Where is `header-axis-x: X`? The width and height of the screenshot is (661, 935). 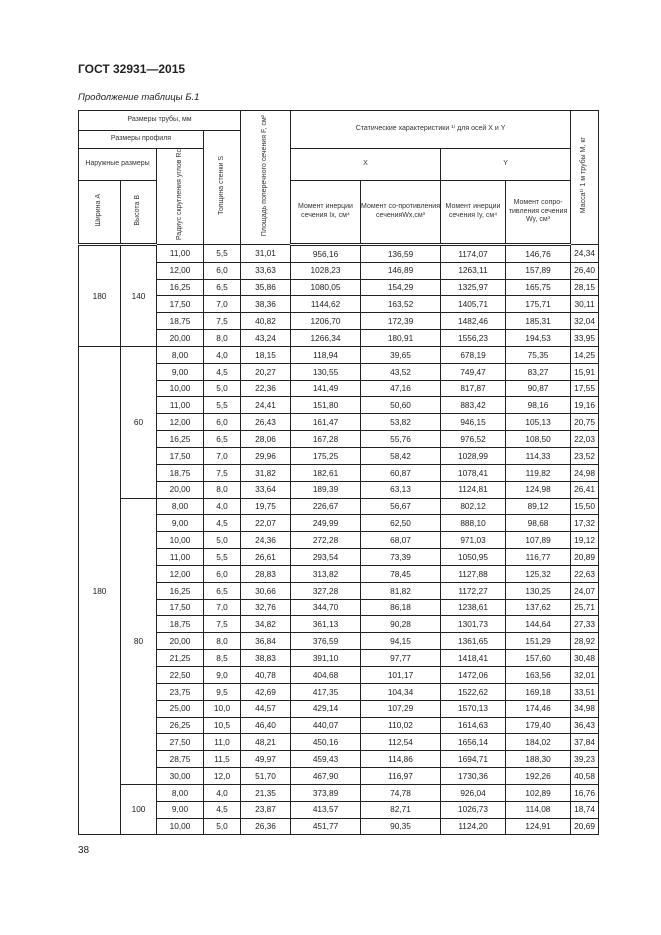
header-axis-x: X is located at coordinates (366, 164).